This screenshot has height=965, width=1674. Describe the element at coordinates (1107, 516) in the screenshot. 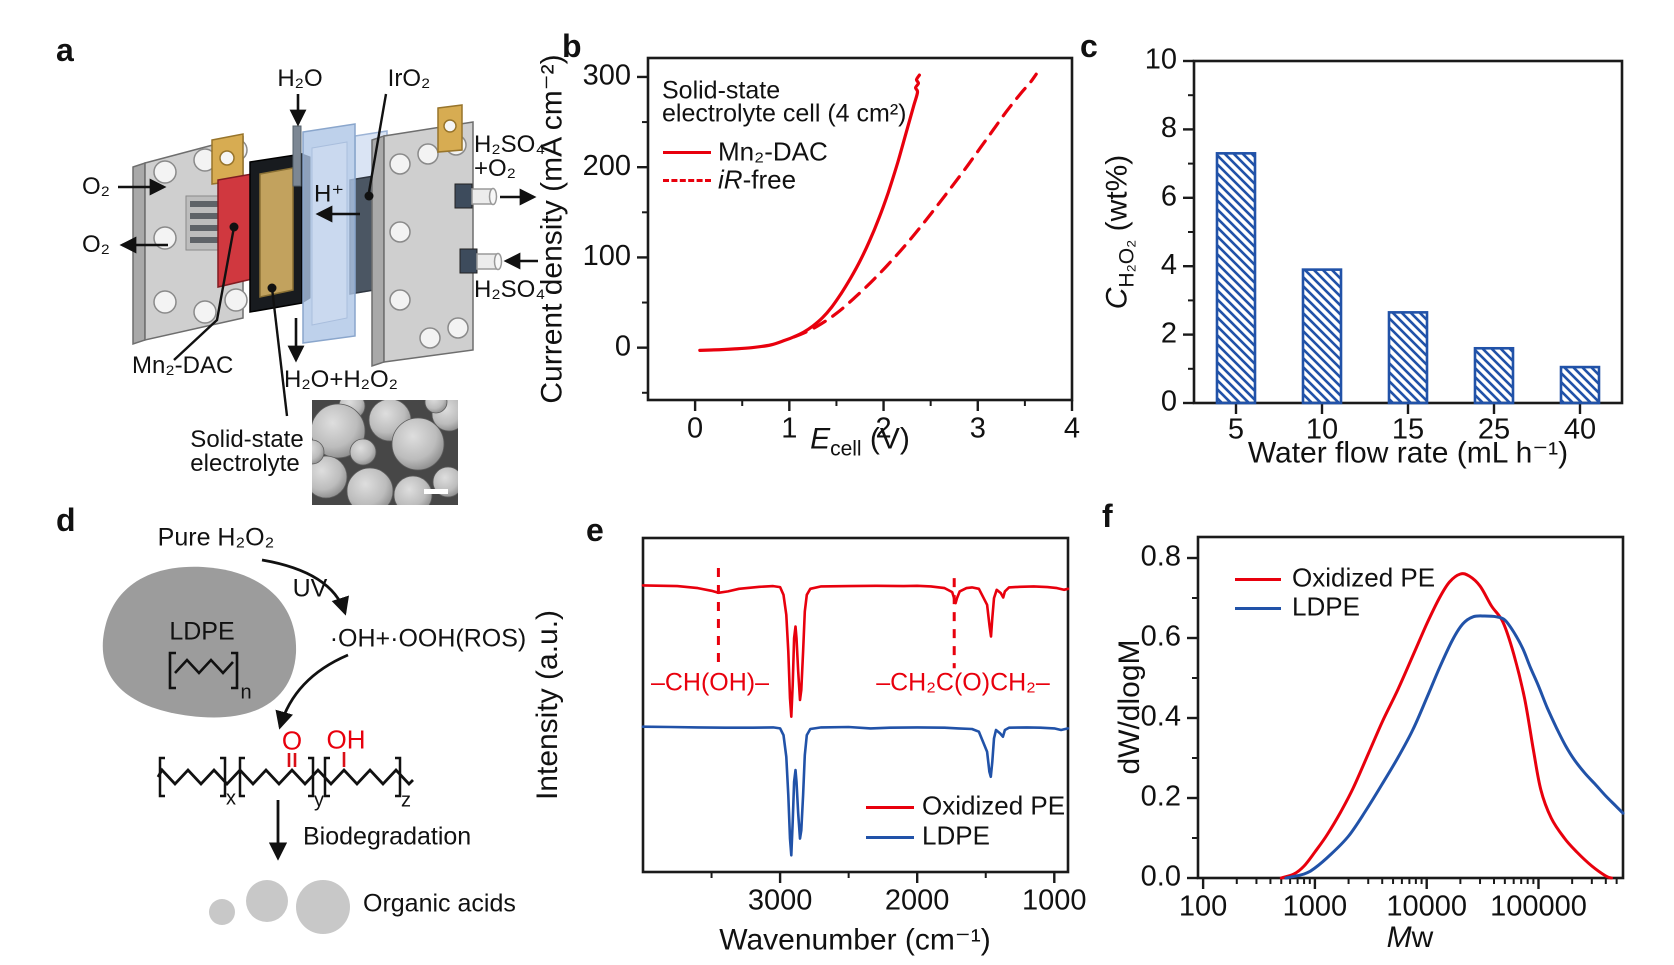

I see `panel-letter-f: f` at that location.